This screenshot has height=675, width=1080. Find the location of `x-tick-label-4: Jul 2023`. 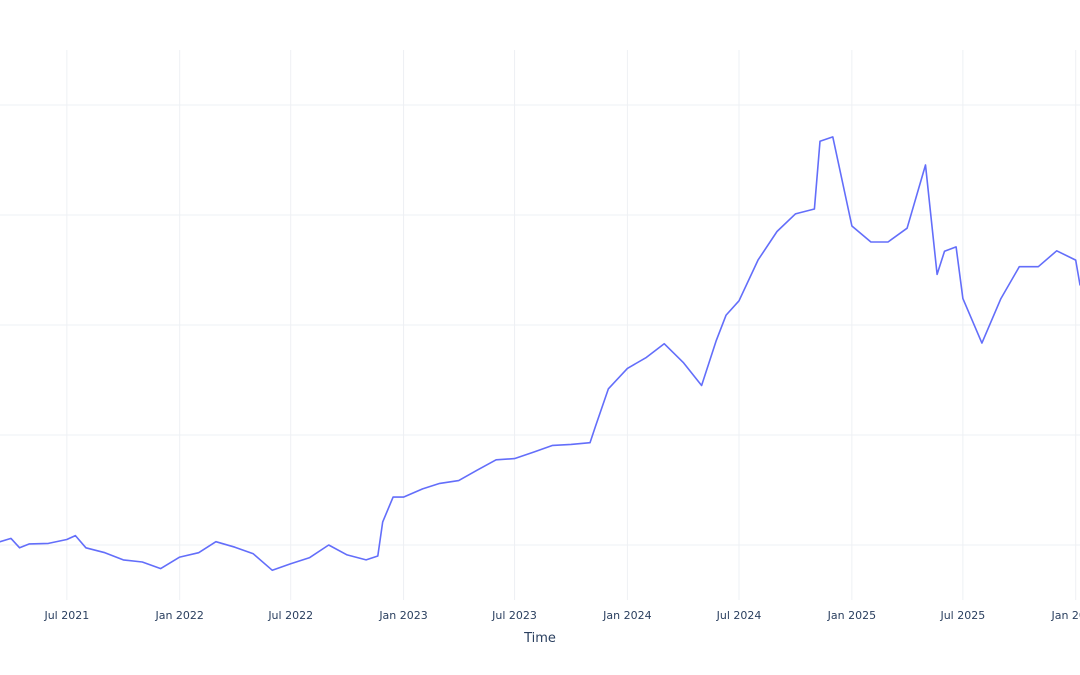

x-tick-label-4: Jul 2023 is located at coordinates (514, 615).